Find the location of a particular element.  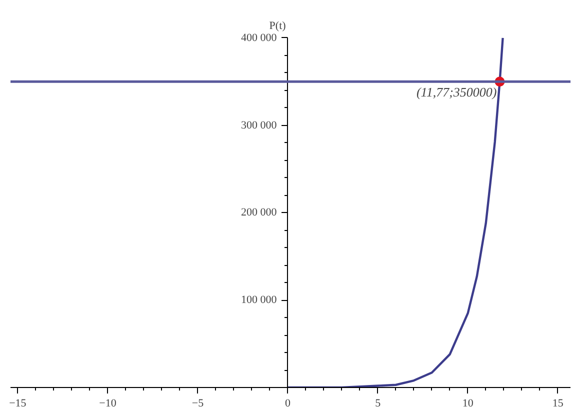

x-tick-label: 5 is located at coordinates (378, 404).